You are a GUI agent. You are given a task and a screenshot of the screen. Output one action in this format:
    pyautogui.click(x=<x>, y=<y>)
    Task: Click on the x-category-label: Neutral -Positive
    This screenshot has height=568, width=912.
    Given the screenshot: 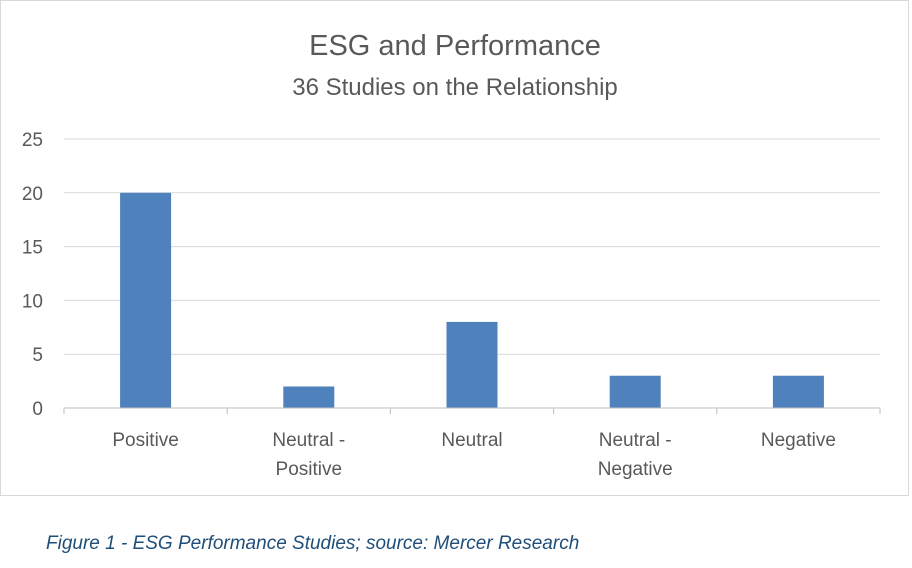 What is the action you would take?
    pyautogui.click(x=308, y=455)
    